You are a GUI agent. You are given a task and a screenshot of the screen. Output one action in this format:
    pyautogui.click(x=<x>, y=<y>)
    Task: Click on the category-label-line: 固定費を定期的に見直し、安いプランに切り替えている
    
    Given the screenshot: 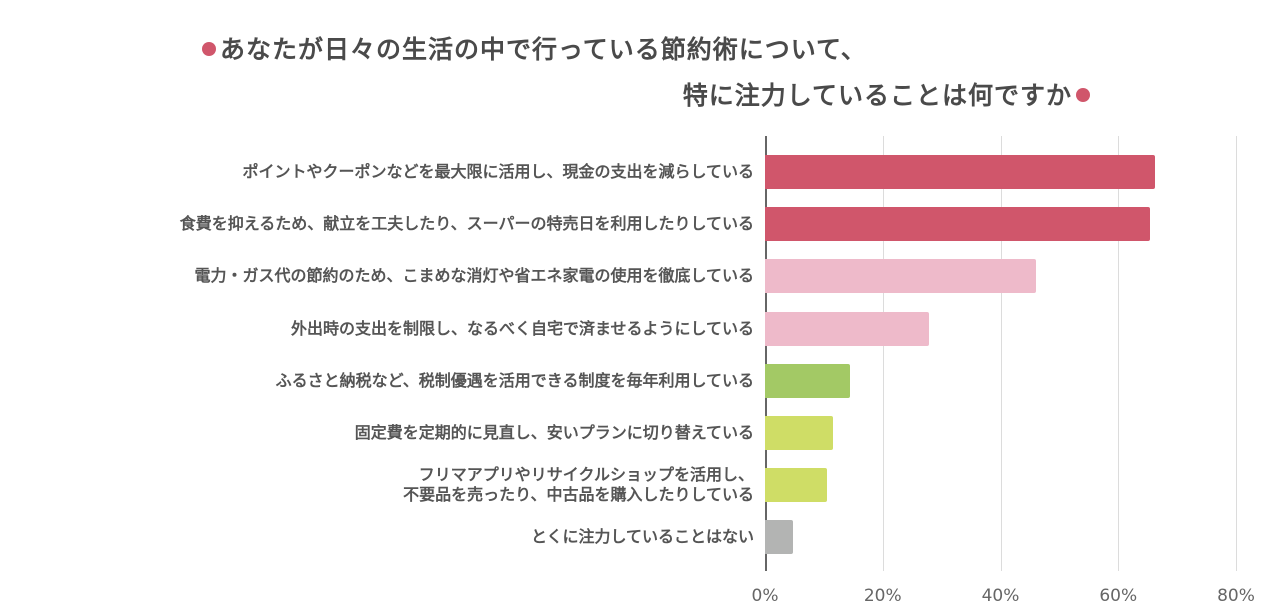 What is the action you would take?
    pyautogui.click(x=554, y=432)
    